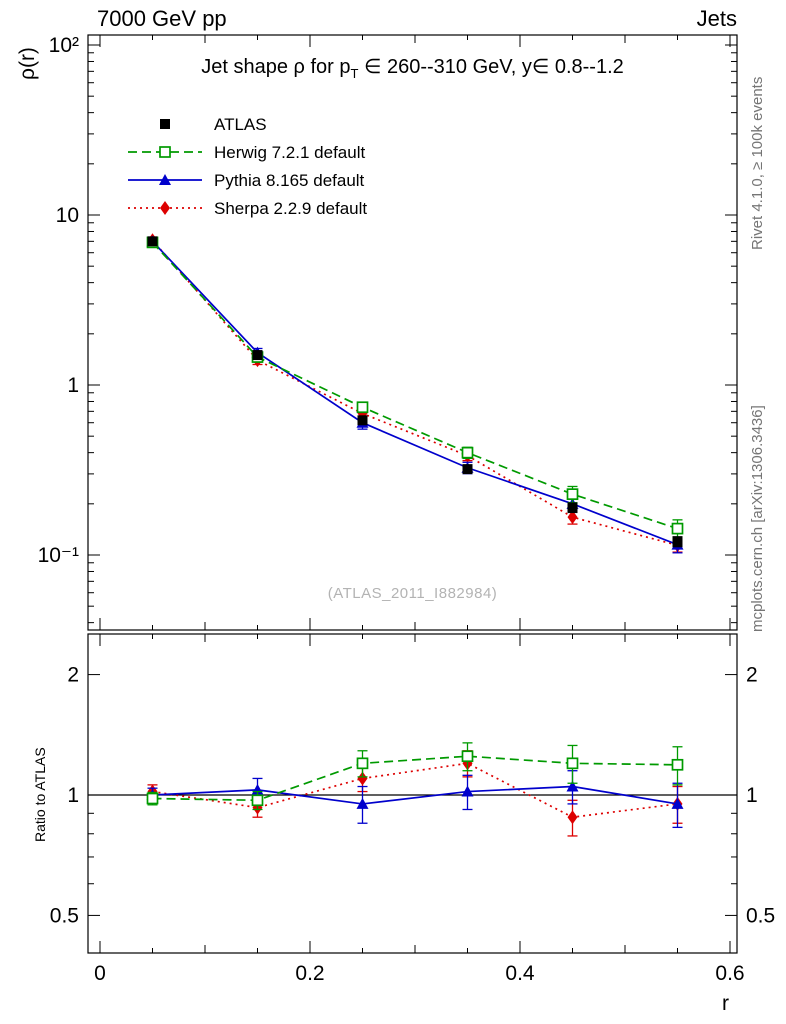 This screenshot has height=1024, width=786. I want to click on x-axis-label: r, so click(725, 1003).